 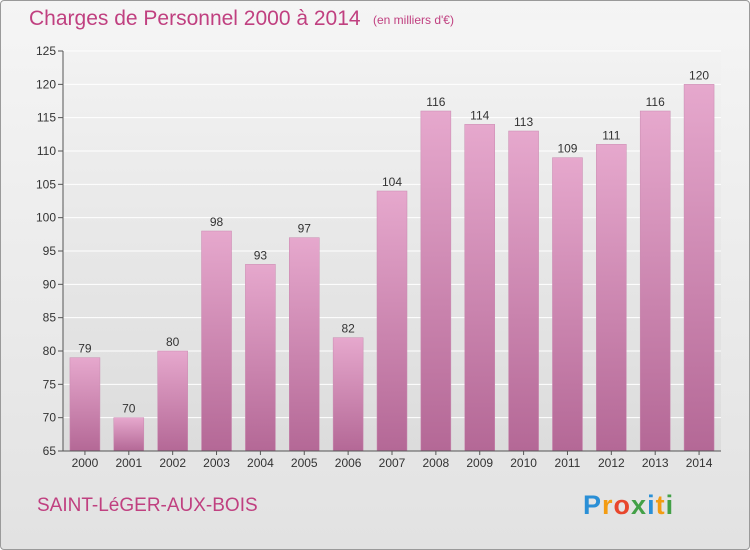 I want to click on x-tick-label: 2001, so click(x=128, y=463).